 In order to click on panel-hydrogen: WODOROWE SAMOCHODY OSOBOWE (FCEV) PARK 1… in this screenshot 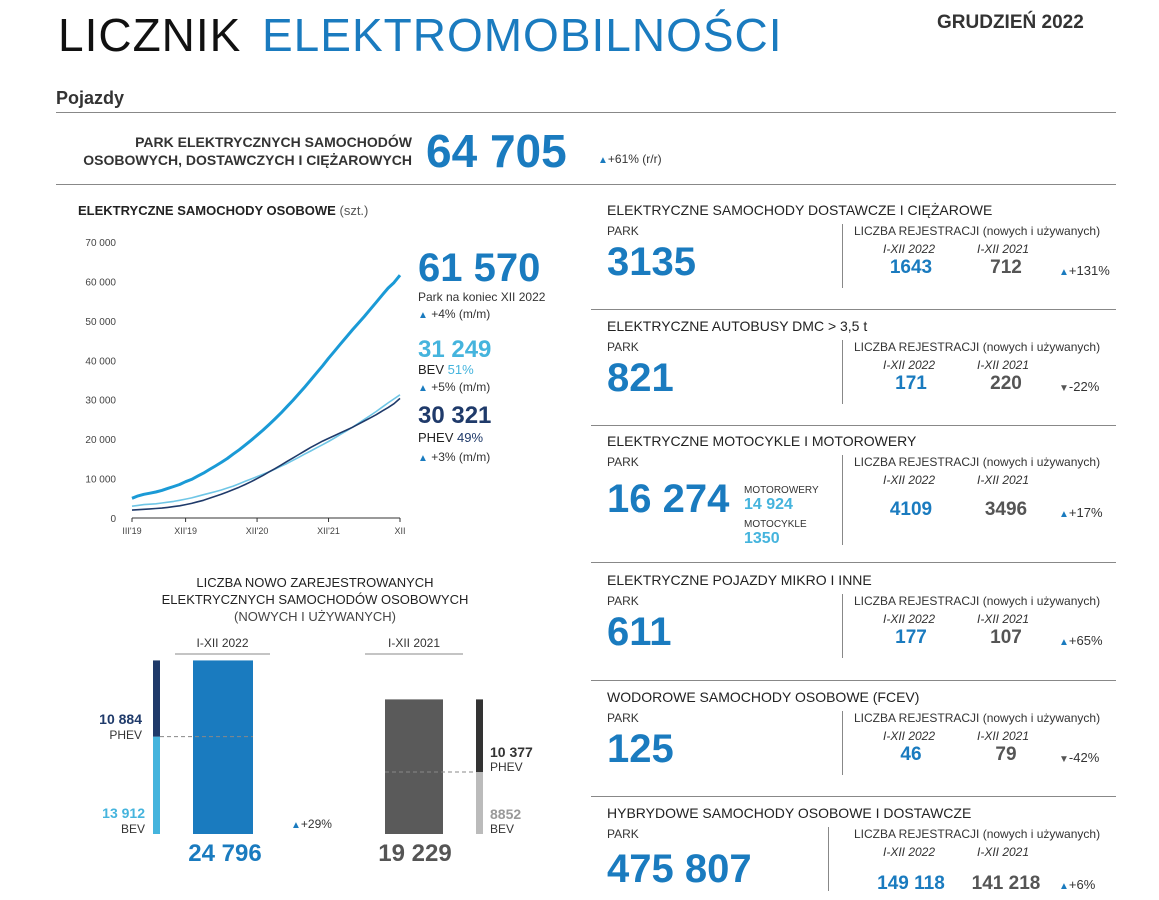, I will do `click(853, 739)`.